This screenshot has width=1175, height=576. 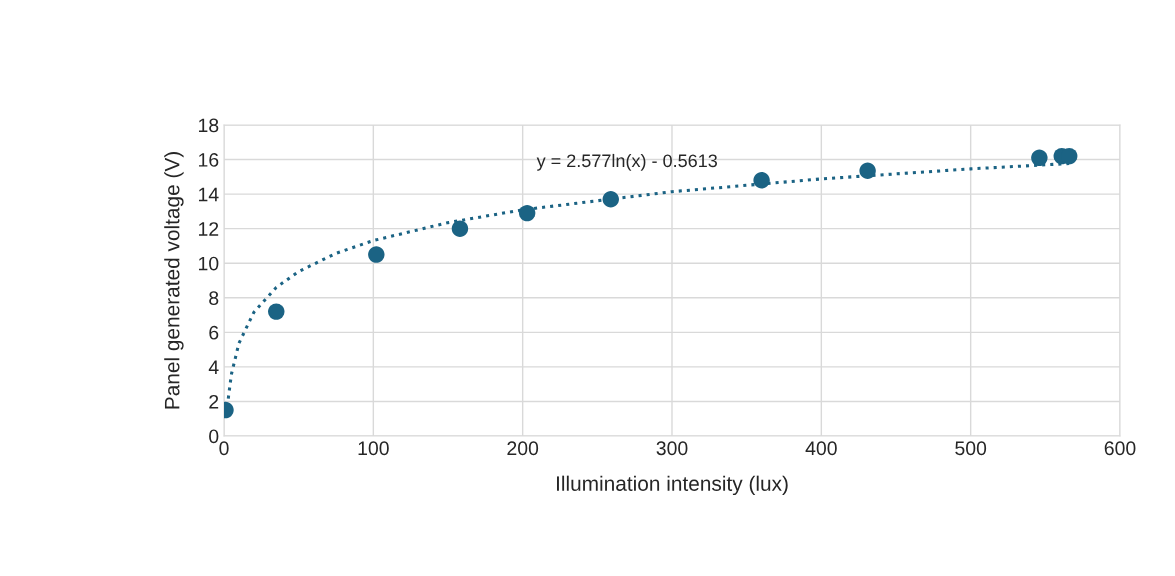 I want to click on y-tick-label: 6, so click(x=214, y=332).